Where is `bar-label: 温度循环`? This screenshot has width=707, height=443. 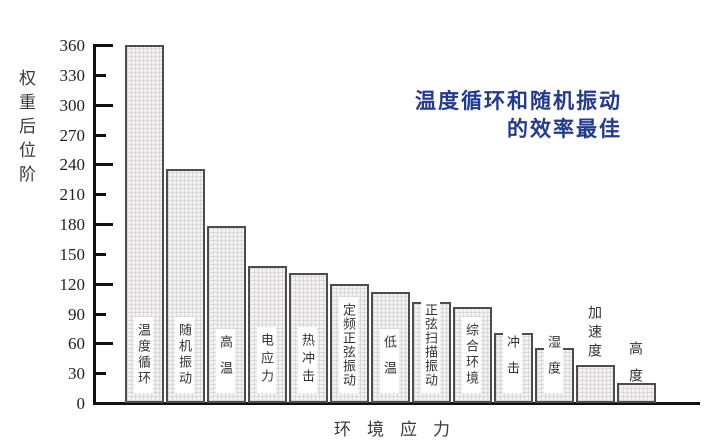 bar-label: 温度循环 is located at coordinates (143, 355).